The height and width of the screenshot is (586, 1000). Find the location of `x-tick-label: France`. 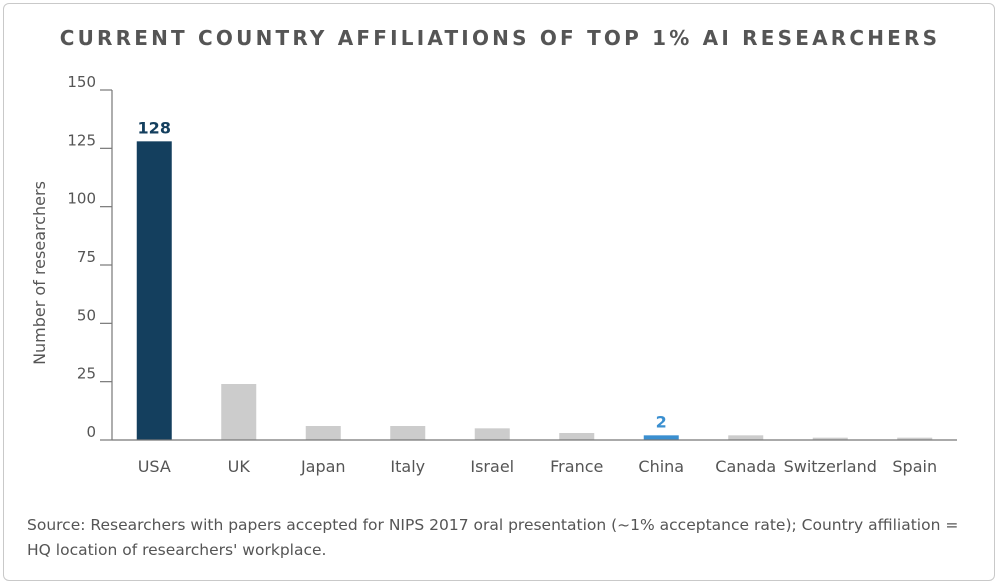

x-tick-label: France is located at coordinates (576, 466).